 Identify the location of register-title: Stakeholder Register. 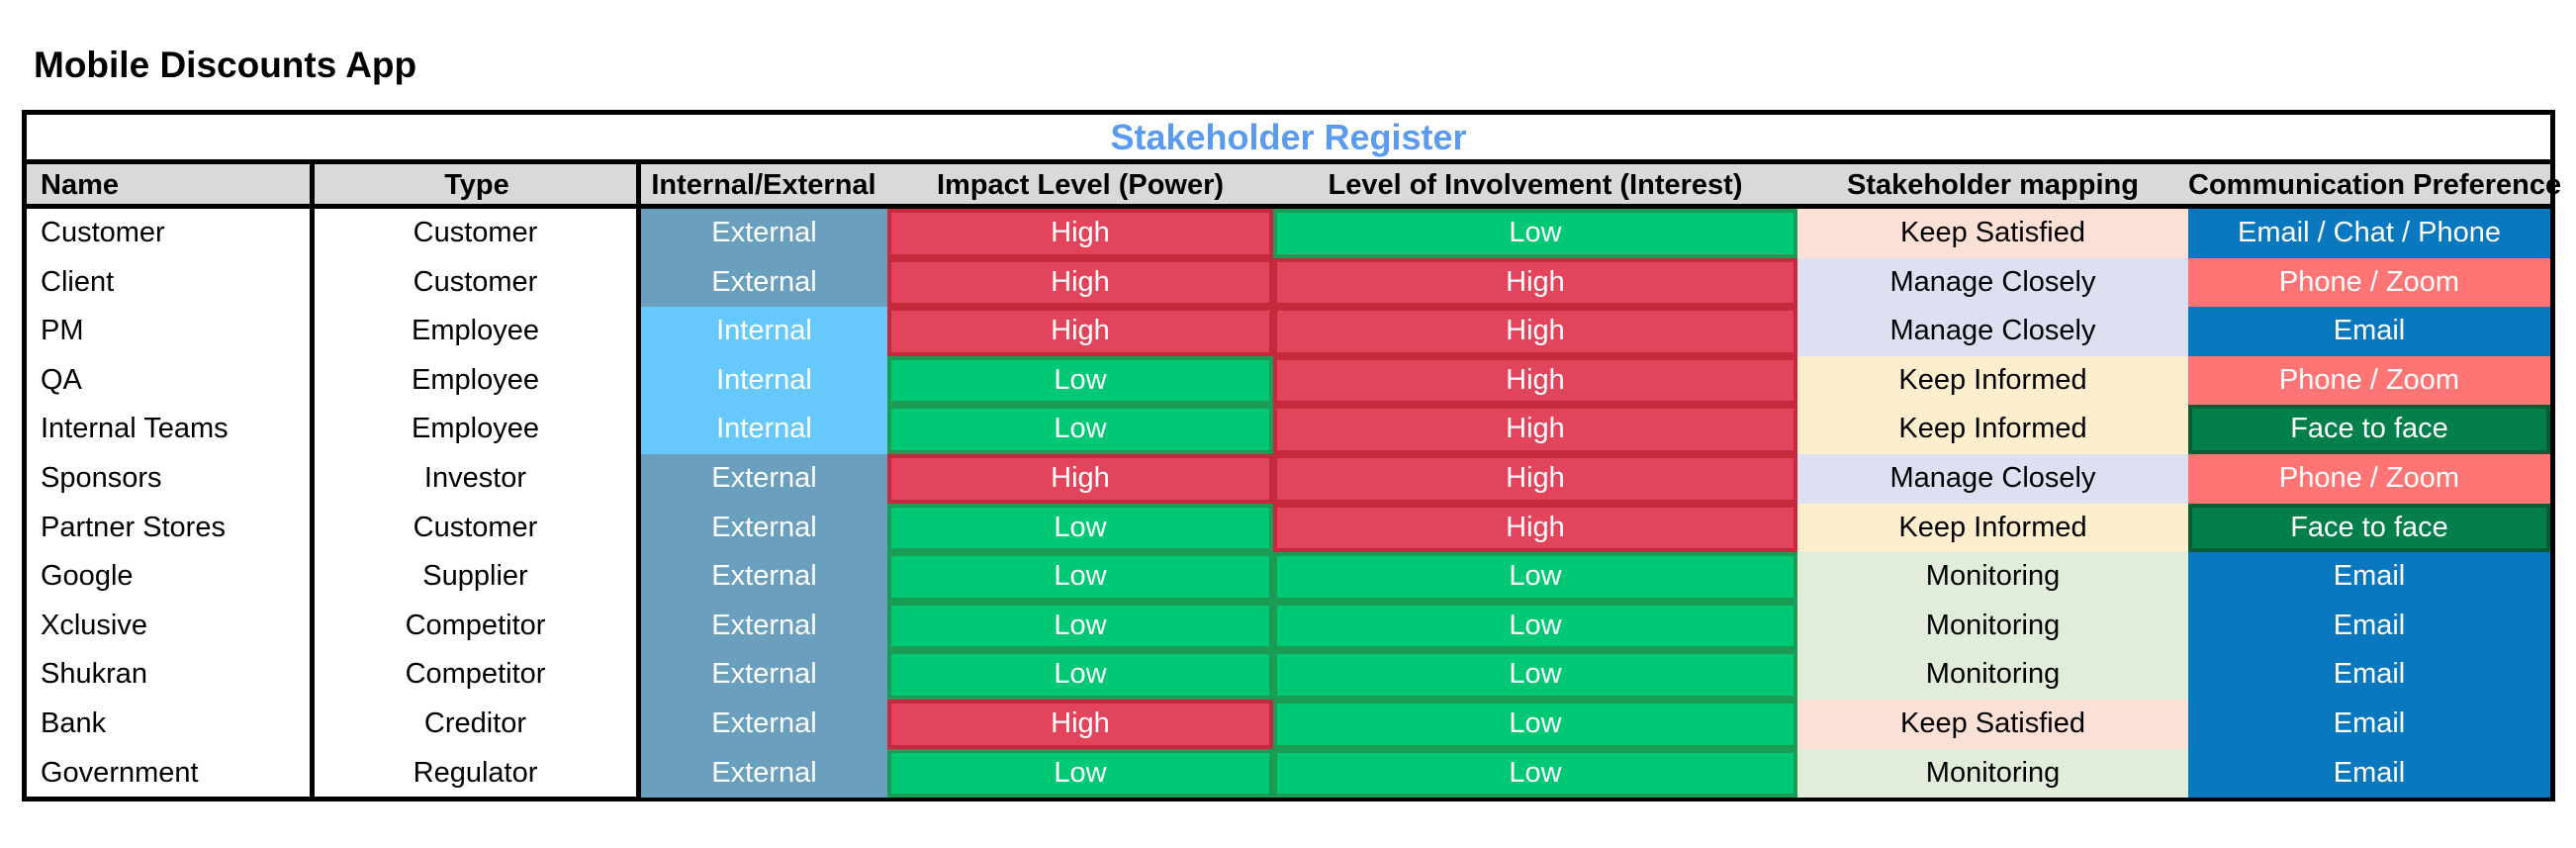
(1288, 140).